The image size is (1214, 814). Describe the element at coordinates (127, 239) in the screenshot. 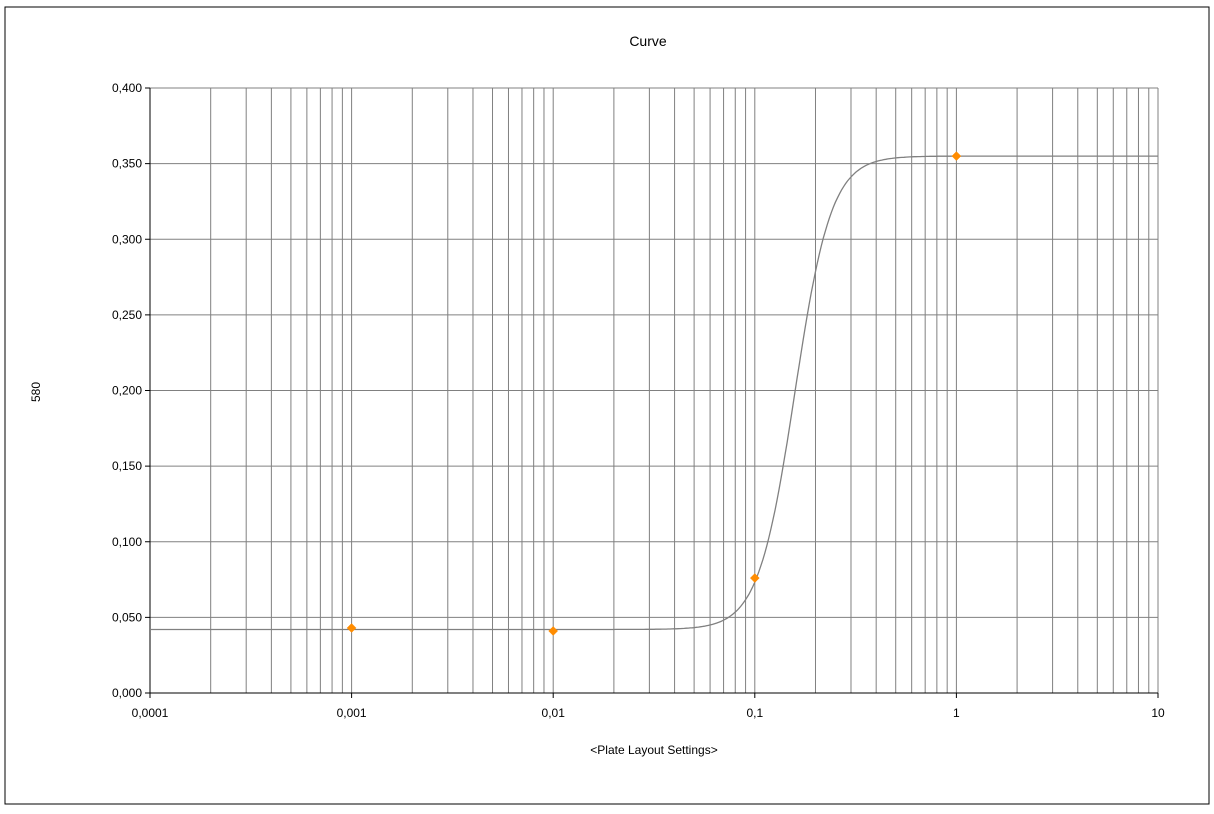

I see `y-tick-label: 0,300` at that location.